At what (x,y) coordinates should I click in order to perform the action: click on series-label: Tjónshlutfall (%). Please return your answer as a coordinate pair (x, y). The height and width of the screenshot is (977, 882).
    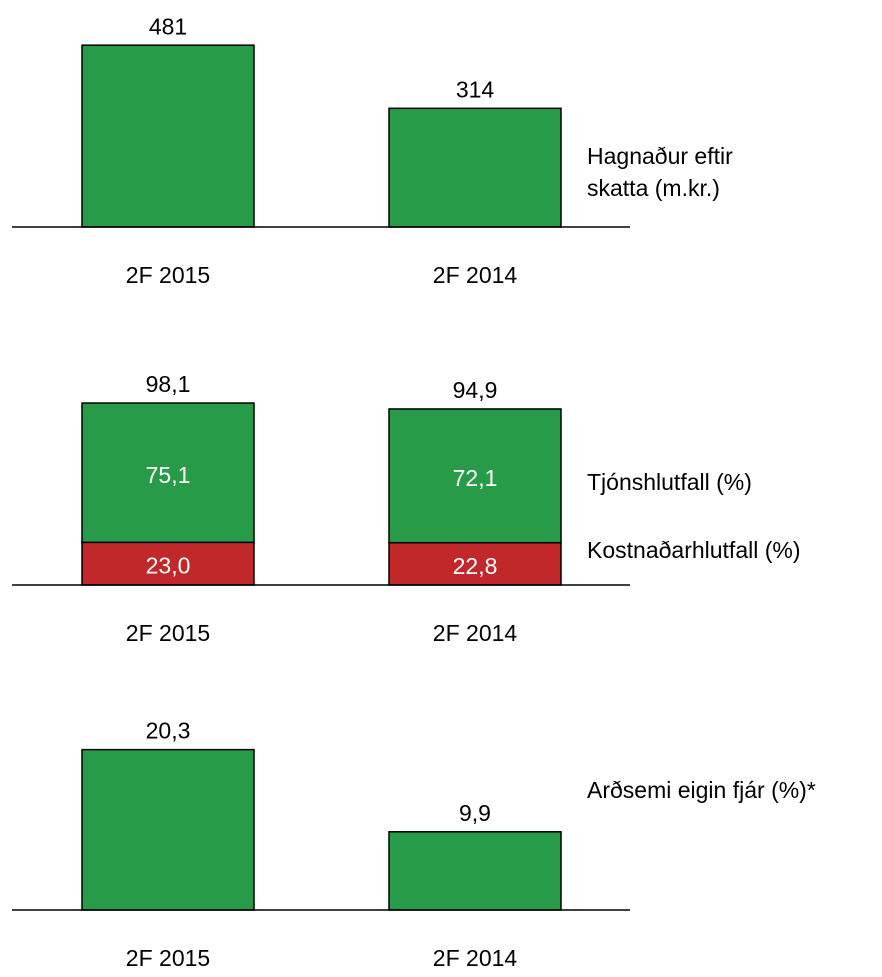
    Looking at the image, I should click on (669, 482).